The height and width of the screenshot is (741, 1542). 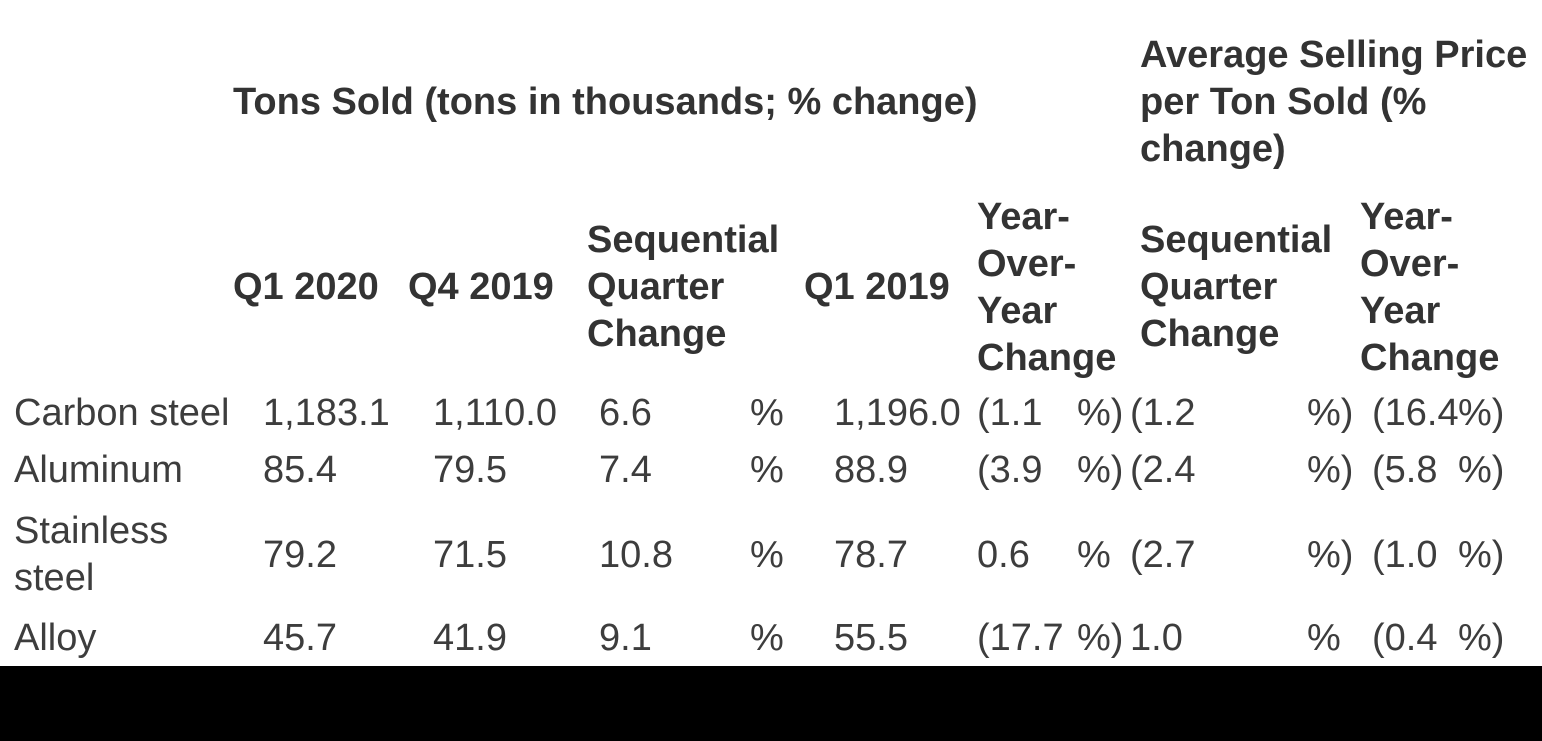 I want to click on row-label: Aluminum, so click(x=98, y=470).